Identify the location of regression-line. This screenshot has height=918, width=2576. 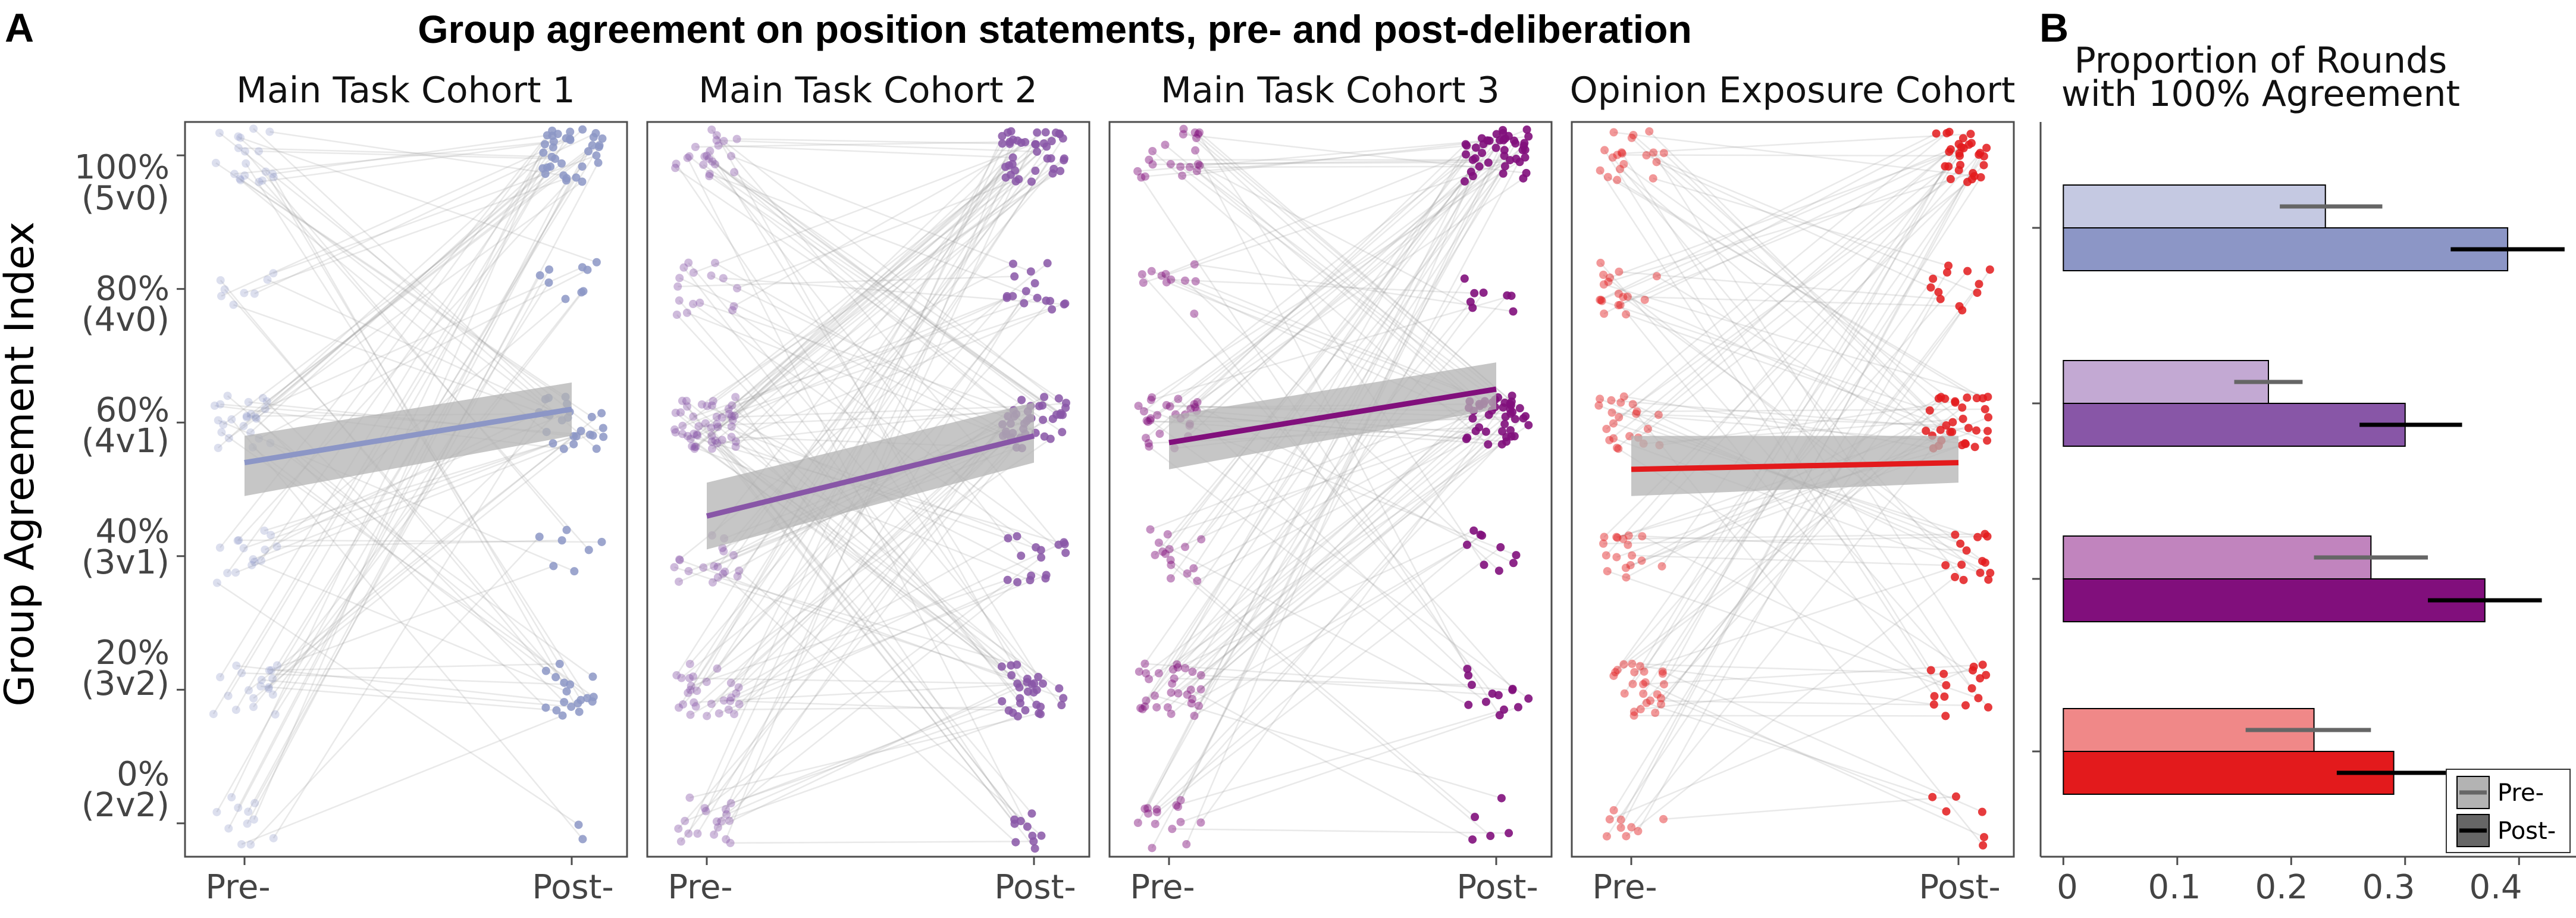
(1333, 416).